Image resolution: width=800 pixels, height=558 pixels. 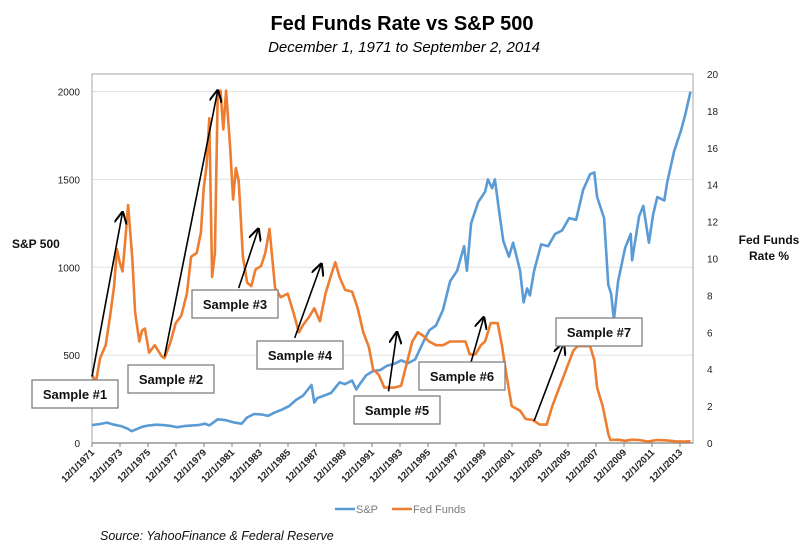 I want to click on sample-label: Sample #3, so click(x=235, y=304).